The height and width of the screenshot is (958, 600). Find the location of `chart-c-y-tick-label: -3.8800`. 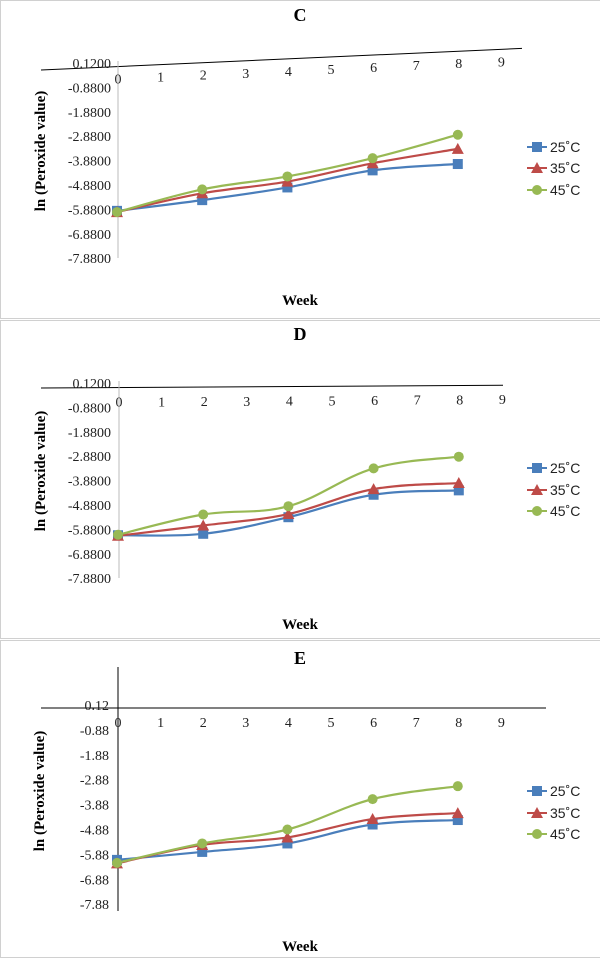

chart-c-y-tick-label: -3.8800 is located at coordinates (89, 162).